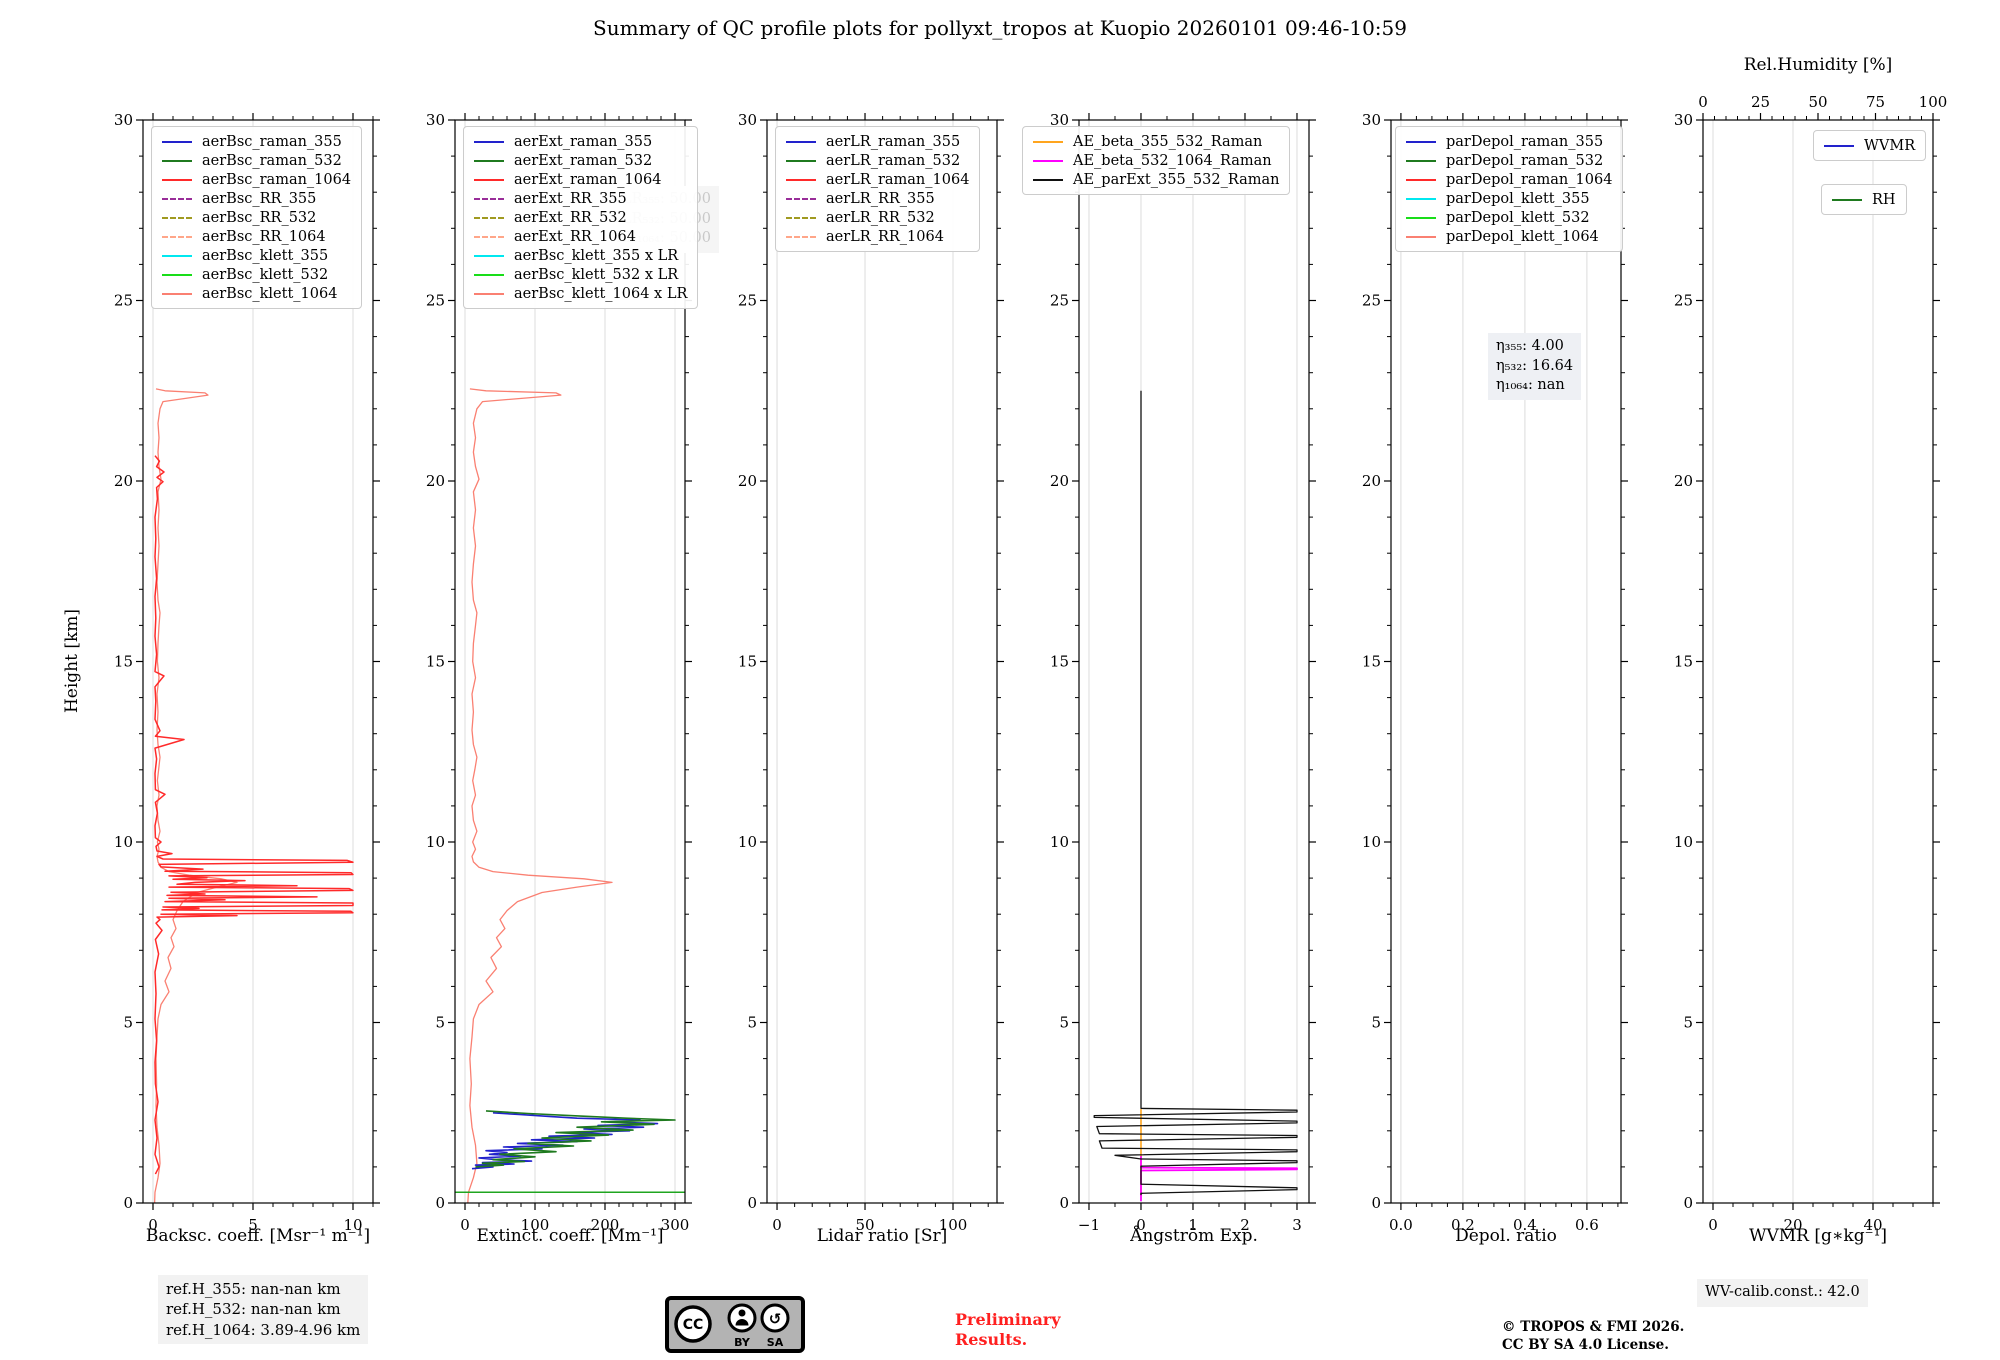 The image size is (2000, 1360). What do you see at coordinates (1495, 672) in the screenshot?
I see `panel-depol: 0.0 0.2 0.4 0.6 0 5 10 15 20 25 30` at bounding box center [1495, 672].